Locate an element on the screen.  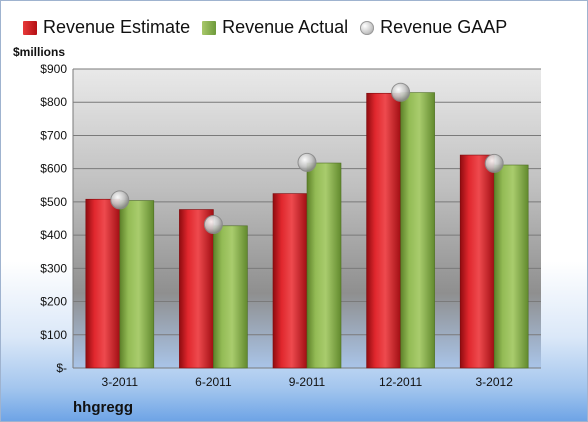
x-tick-label: 6-2011 is located at coordinates (213, 382).